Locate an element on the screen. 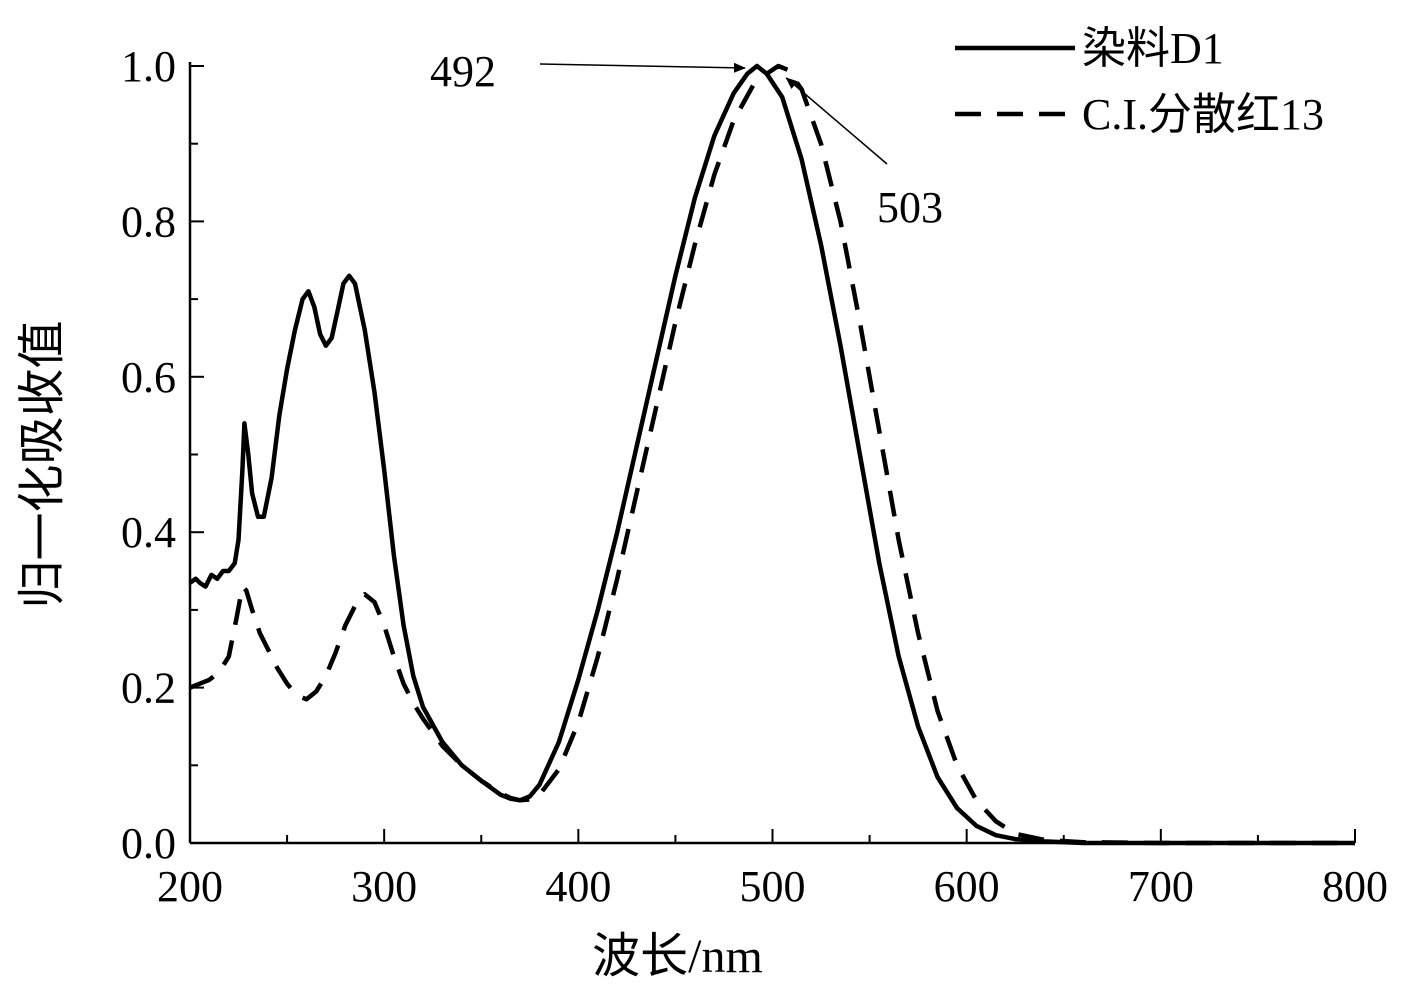 Image resolution: width=1417 pixels, height=991 pixels. peak-label-solid: 492 is located at coordinates (463, 71).